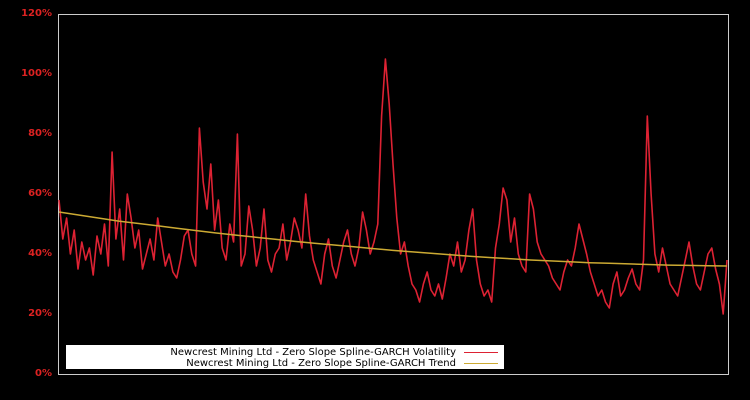  Describe the element at coordinates (40, 313) in the screenshot. I see `y-tick-label: 20%` at that location.